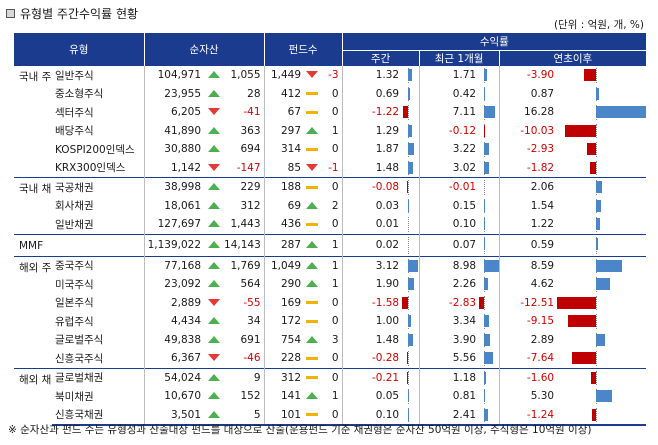 The image size is (658, 445). I want to click on aum-change: 691, so click(250, 339).